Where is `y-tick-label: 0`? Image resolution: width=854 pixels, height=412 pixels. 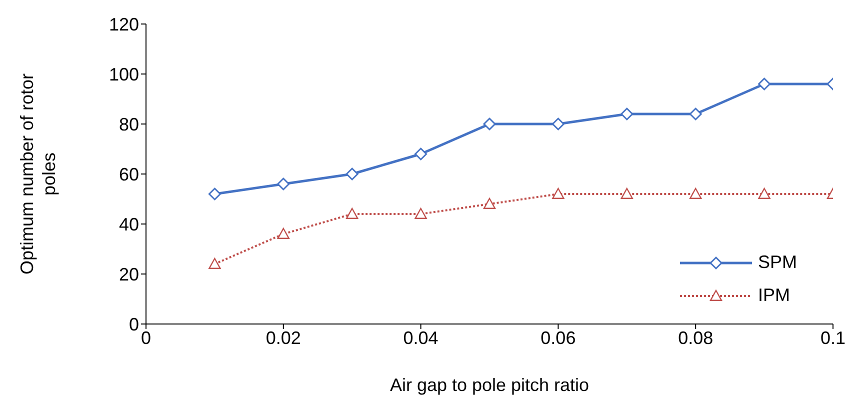 y-tick-label: 0 is located at coordinates (133, 324).